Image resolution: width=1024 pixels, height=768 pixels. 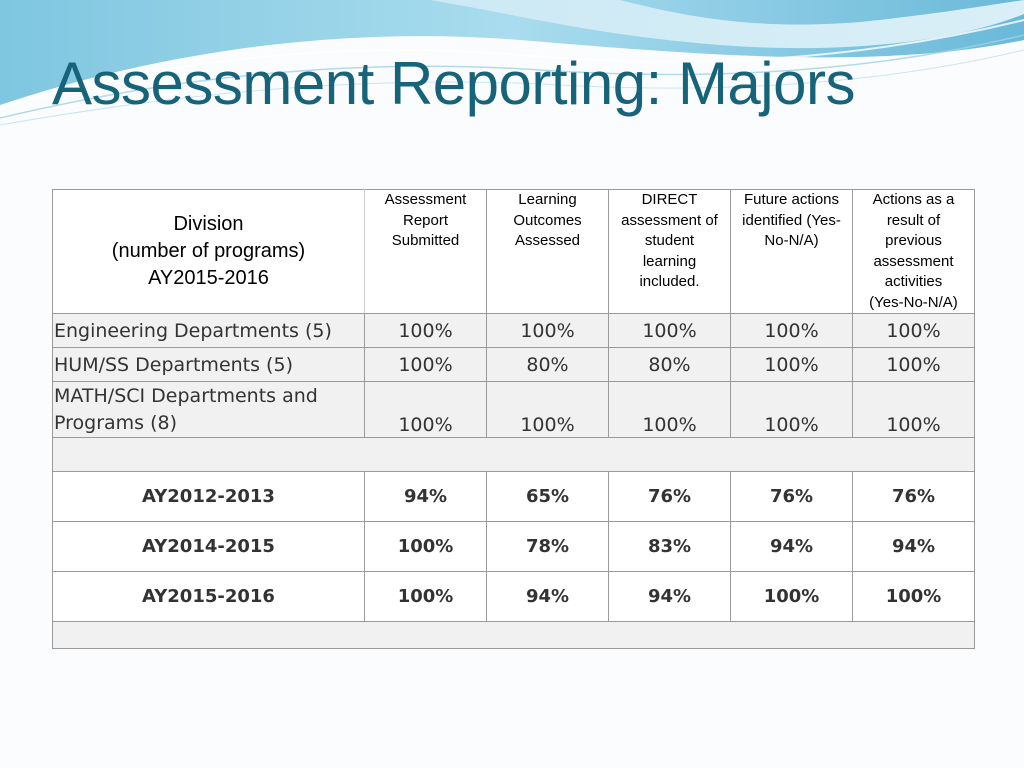 What do you see at coordinates (913, 240) in the screenshot?
I see `header-line: previous` at bounding box center [913, 240].